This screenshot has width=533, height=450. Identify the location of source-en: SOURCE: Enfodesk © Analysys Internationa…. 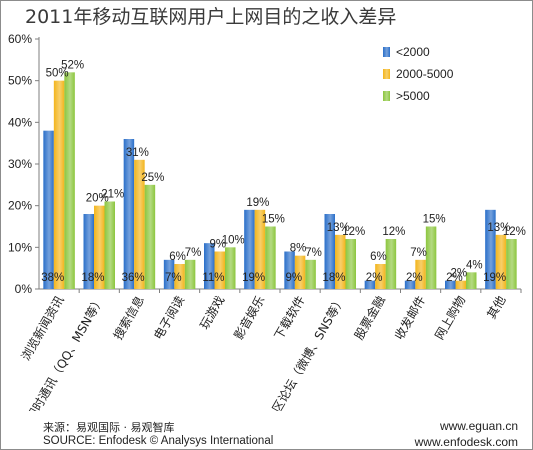
(158, 441).